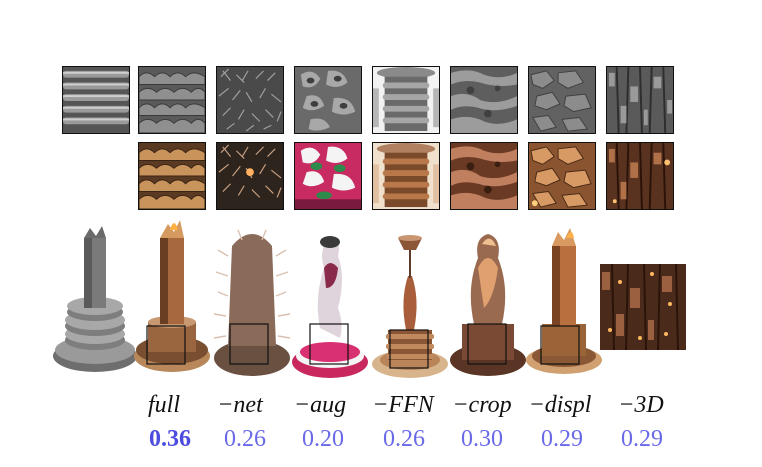 Image resolution: width=762 pixels, height=467 pixels. I want to click on crop-tex-net, so click(250, 176).